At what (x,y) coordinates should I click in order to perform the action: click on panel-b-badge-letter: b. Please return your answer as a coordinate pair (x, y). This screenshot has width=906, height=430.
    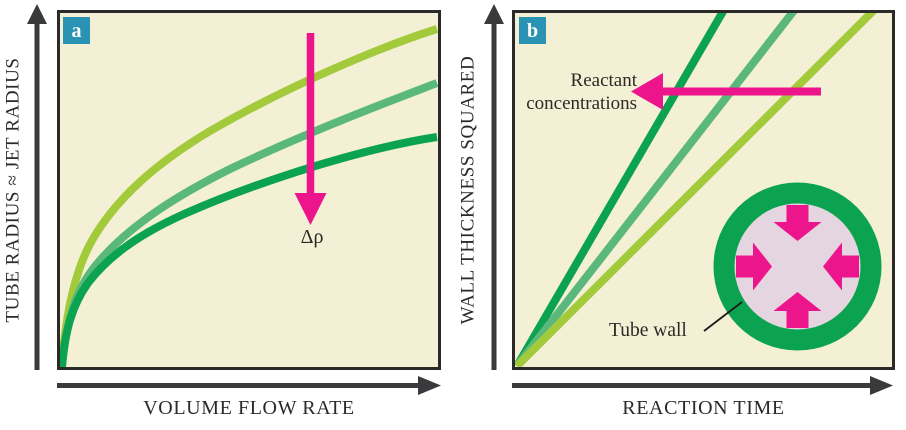
    Looking at the image, I should click on (532, 30).